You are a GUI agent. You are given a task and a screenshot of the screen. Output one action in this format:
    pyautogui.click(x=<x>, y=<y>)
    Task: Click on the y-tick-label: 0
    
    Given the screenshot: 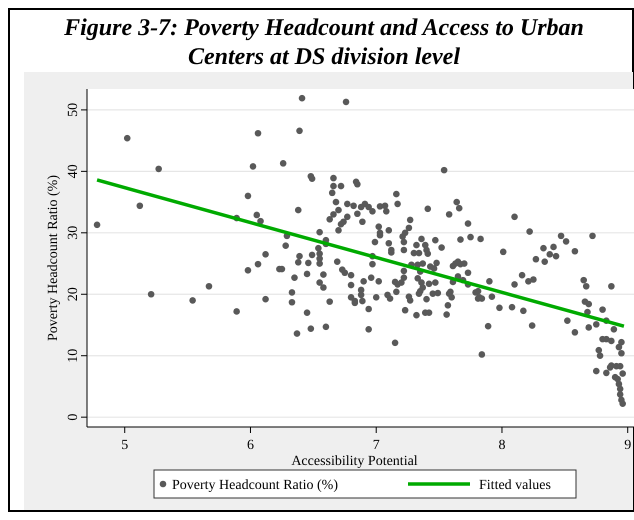 What is the action you would take?
    pyautogui.click(x=73, y=417)
    